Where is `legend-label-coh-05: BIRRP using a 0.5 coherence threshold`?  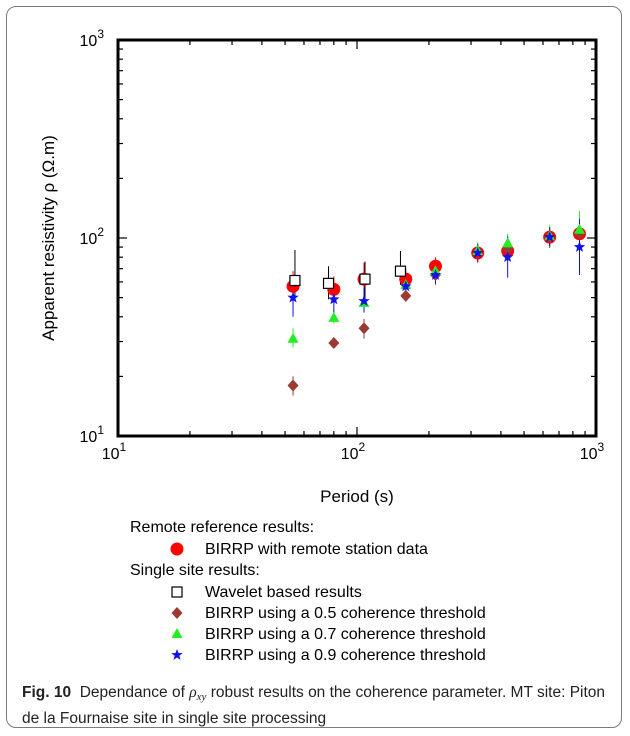 legend-label-coh-05: BIRRP using a 0.5 coherence threshold is located at coordinates (345, 613).